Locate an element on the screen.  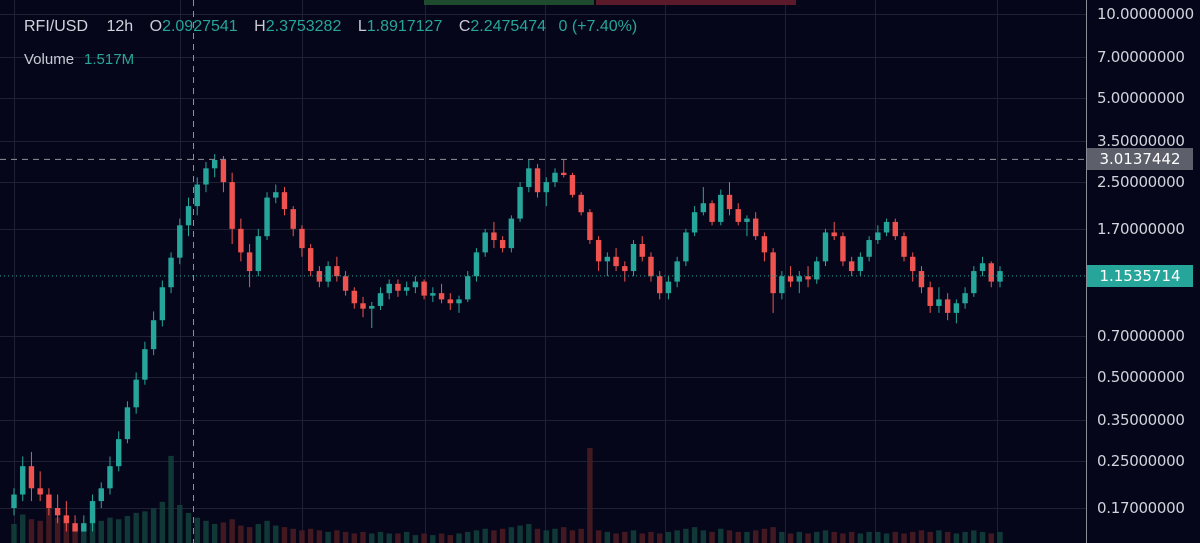
price-axis-tick: 7.00000000 is located at coordinates (1141, 57).